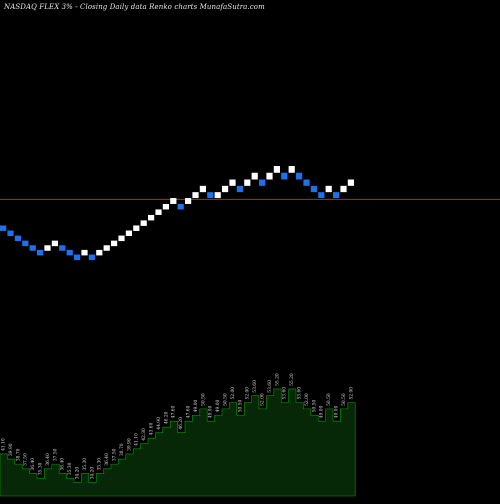 This screenshot has width=500, height=504. What do you see at coordinates (144, 434) in the screenshot?
I see `brick-value-label: 42.30` at bounding box center [144, 434].